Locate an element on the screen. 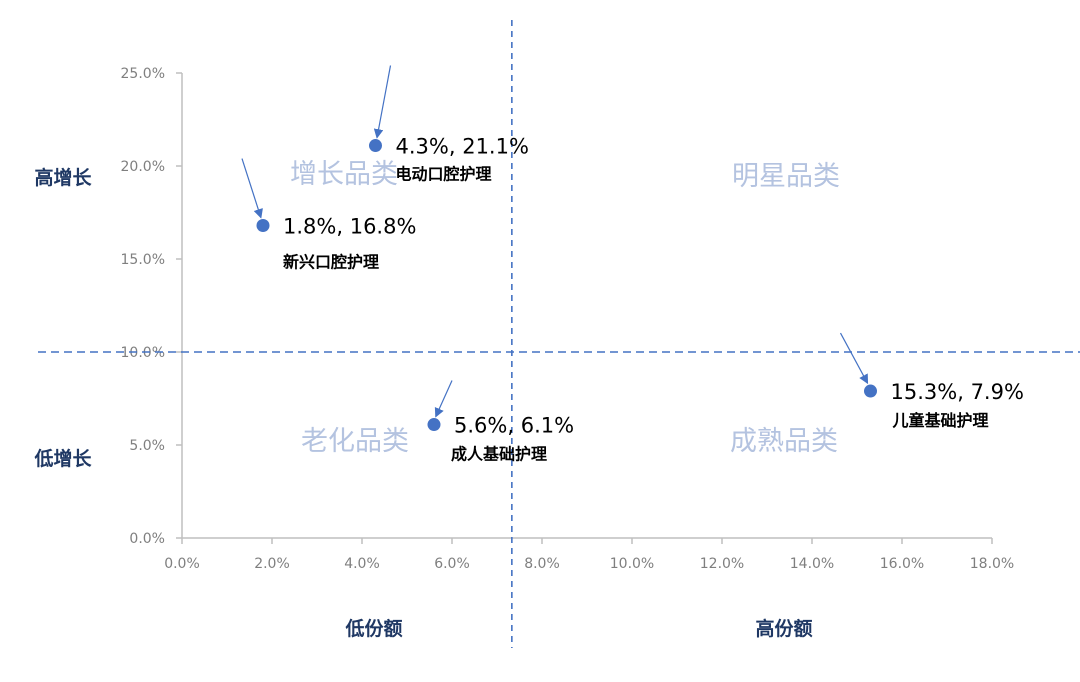  quadrant-label-bottom-right: 成熟品类 is located at coordinates (784, 441).